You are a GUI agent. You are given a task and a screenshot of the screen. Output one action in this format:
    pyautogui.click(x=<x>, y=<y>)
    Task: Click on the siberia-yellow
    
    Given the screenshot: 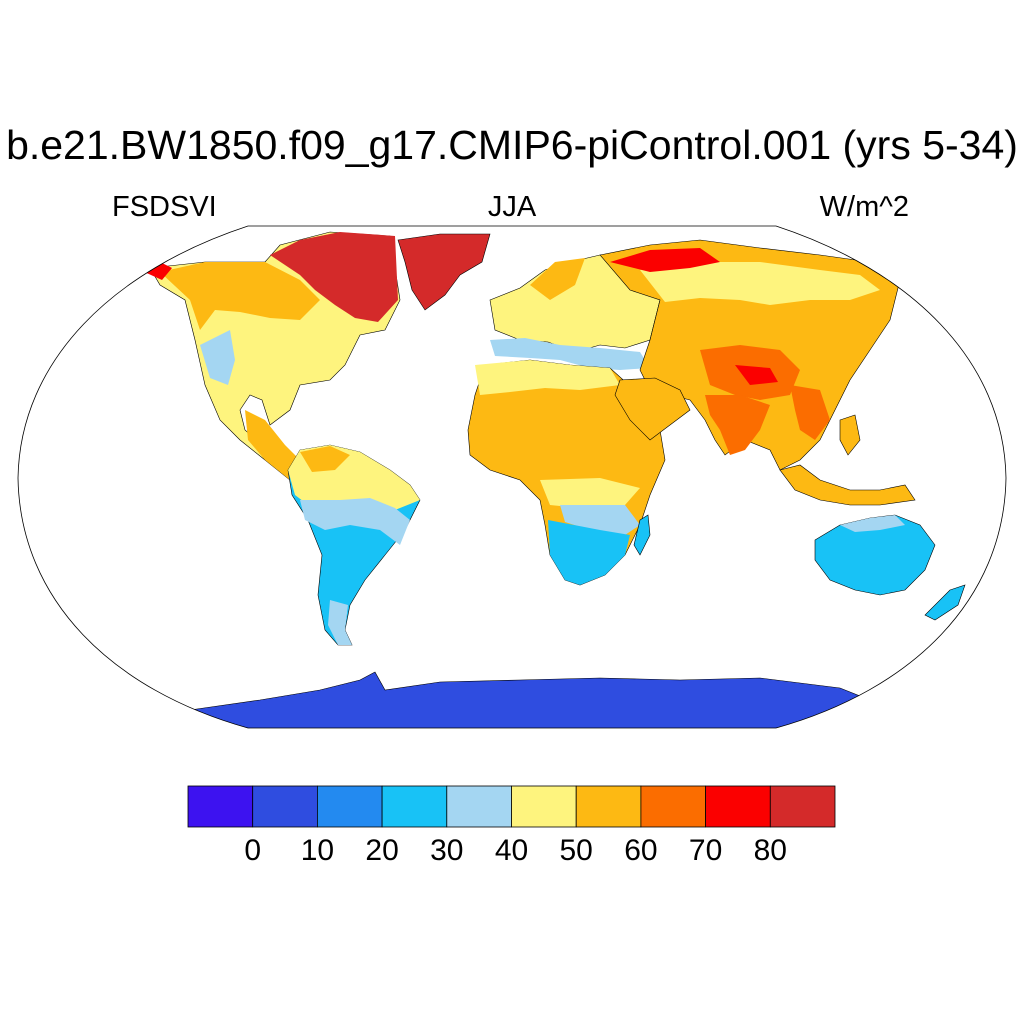 What is the action you would take?
    pyautogui.click(x=760, y=283)
    